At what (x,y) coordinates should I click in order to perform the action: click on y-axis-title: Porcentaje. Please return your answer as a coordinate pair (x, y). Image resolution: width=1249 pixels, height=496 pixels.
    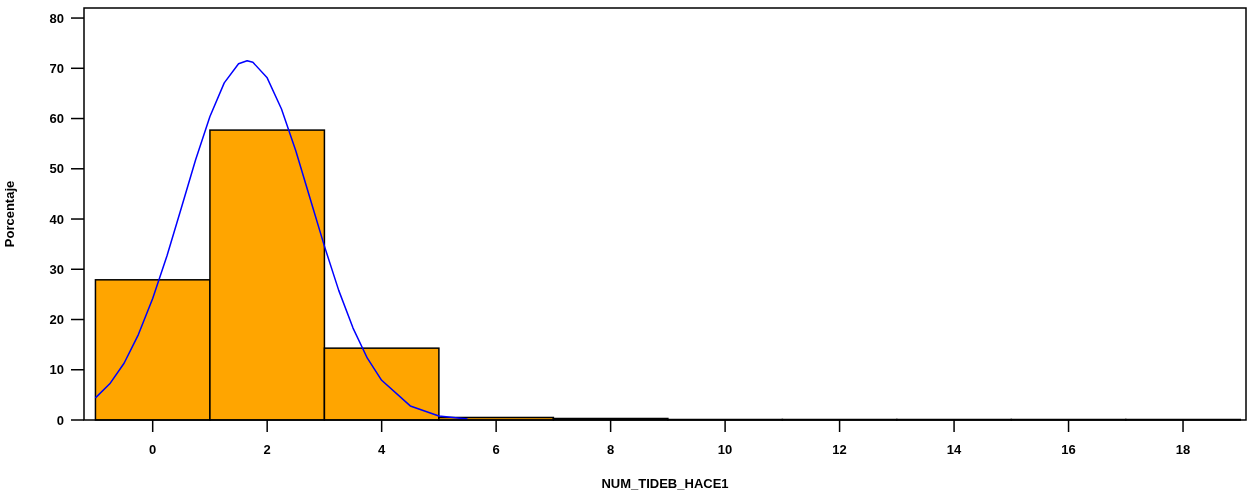
    Looking at the image, I should click on (9, 214).